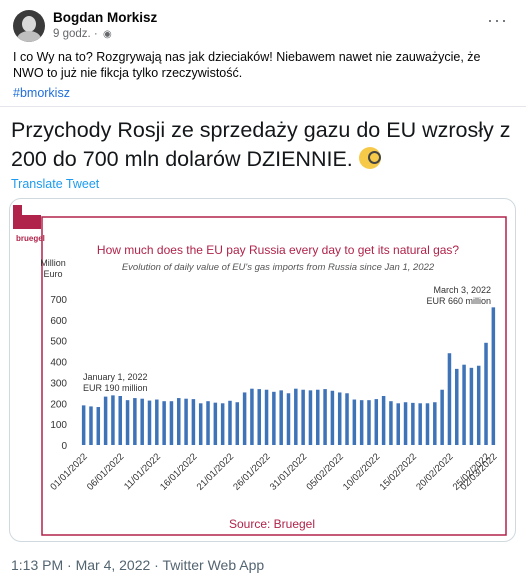 The height and width of the screenshot is (588, 526). Describe the element at coordinates (361, 471) in the screenshot. I see `x-tick-label: 10/02/2022` at that location.